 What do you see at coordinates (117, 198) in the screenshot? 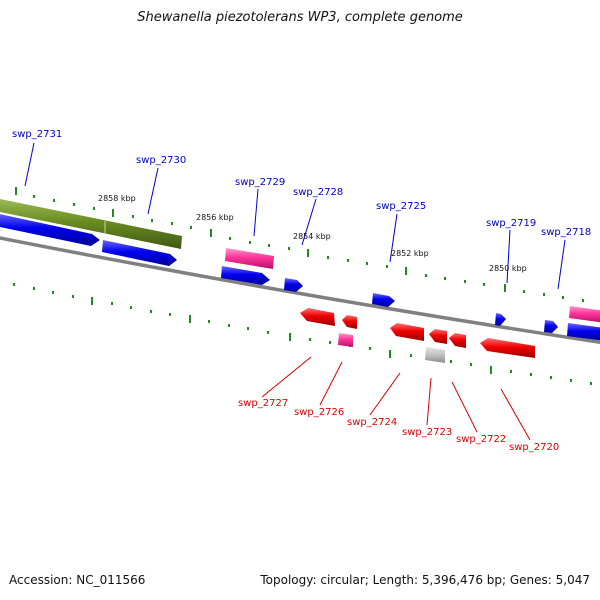
I see `ruler-label: 2858 kbp` at bounding box center [117, 198].